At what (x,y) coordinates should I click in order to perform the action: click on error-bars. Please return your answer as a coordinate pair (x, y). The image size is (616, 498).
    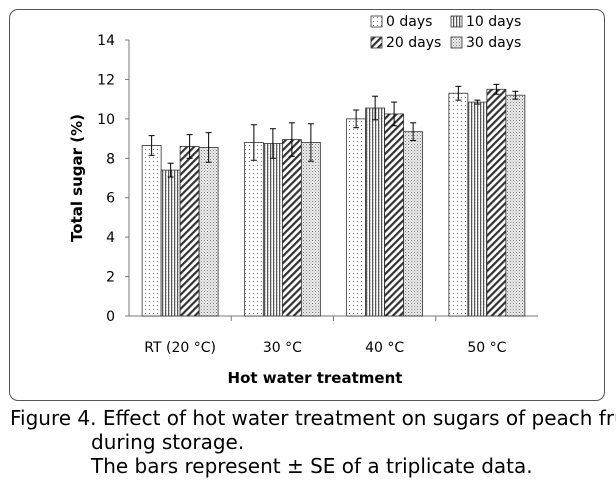
    Looking at the image, I should click on (333, 130).